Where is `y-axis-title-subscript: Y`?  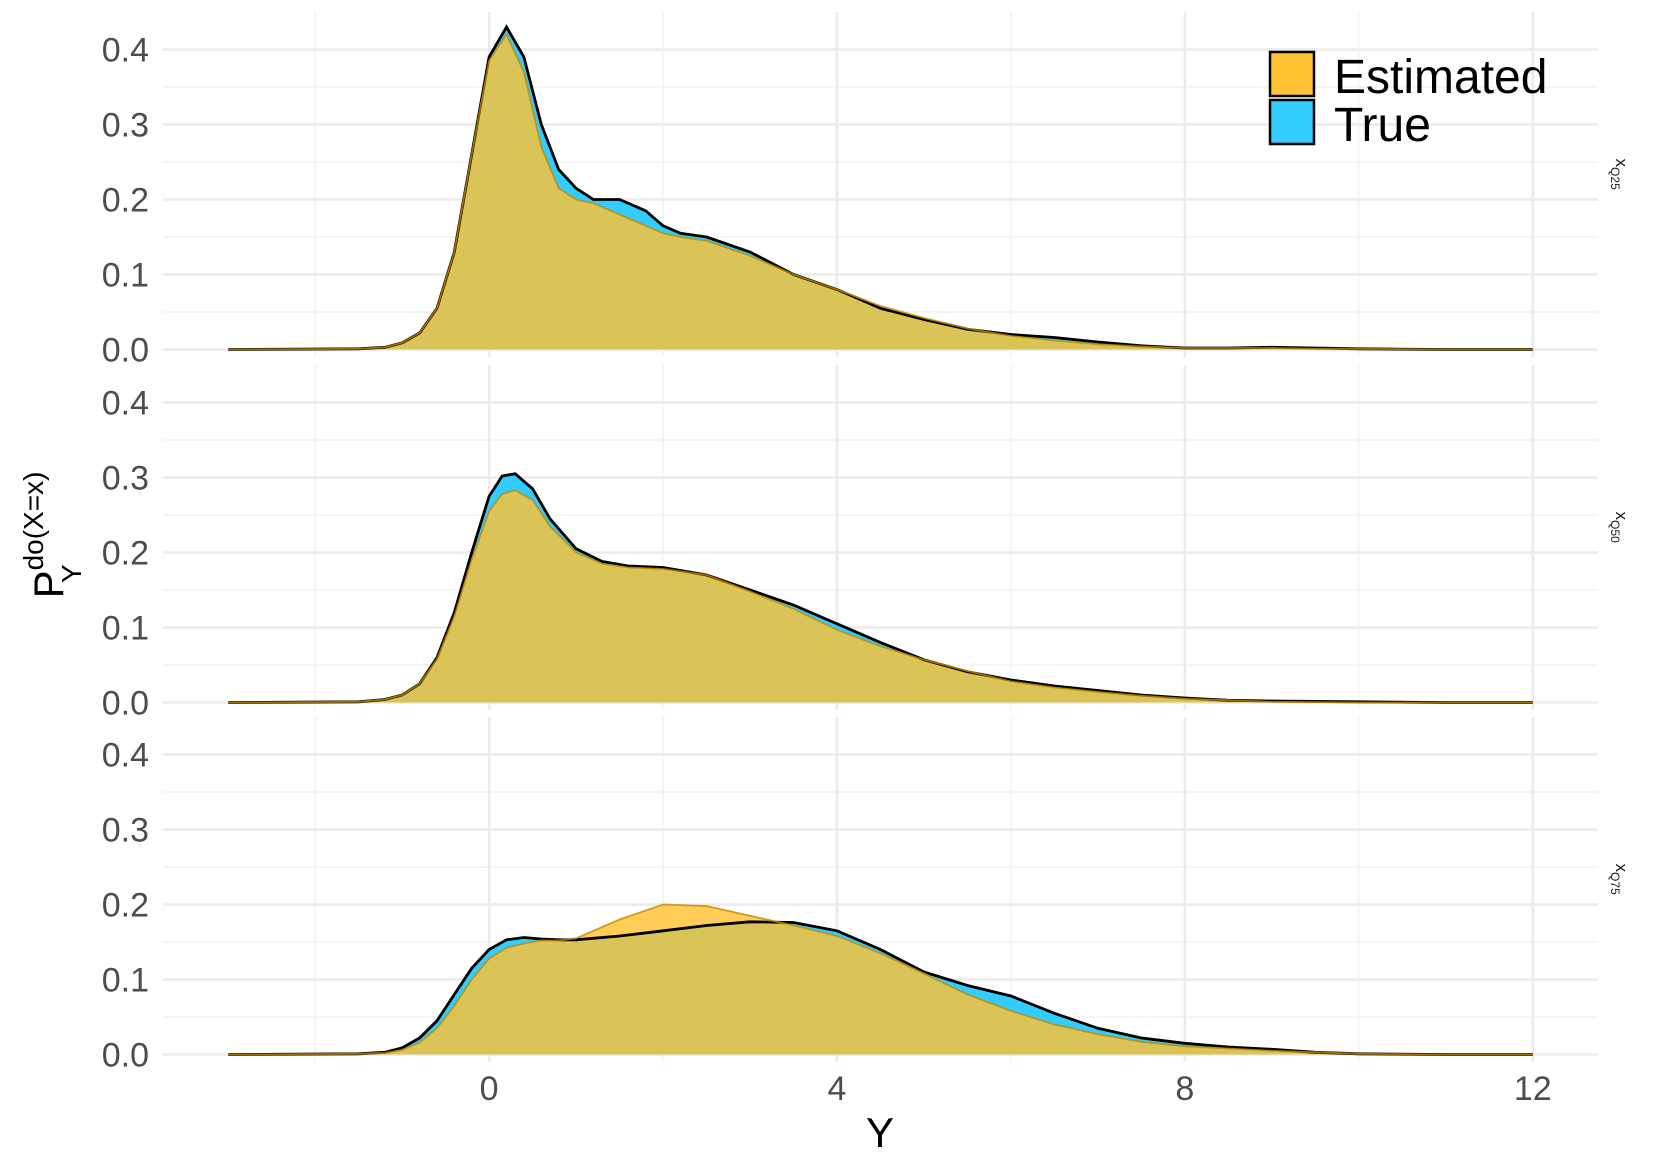
y-axis-title-subscript: Y is located at coordinates (71, 573).